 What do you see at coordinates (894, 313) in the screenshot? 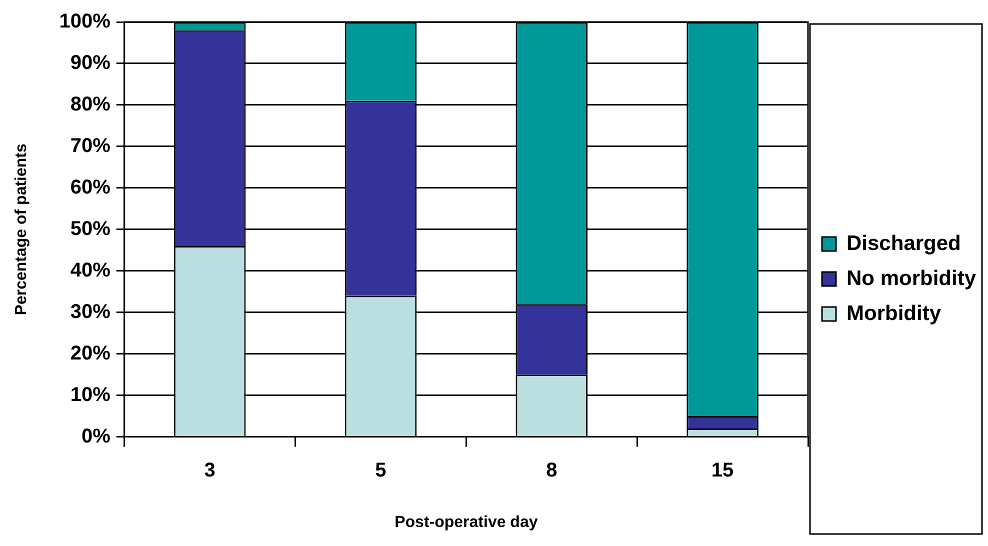
I see `legend-label: Morbidity` at bounding box center [894, 313].